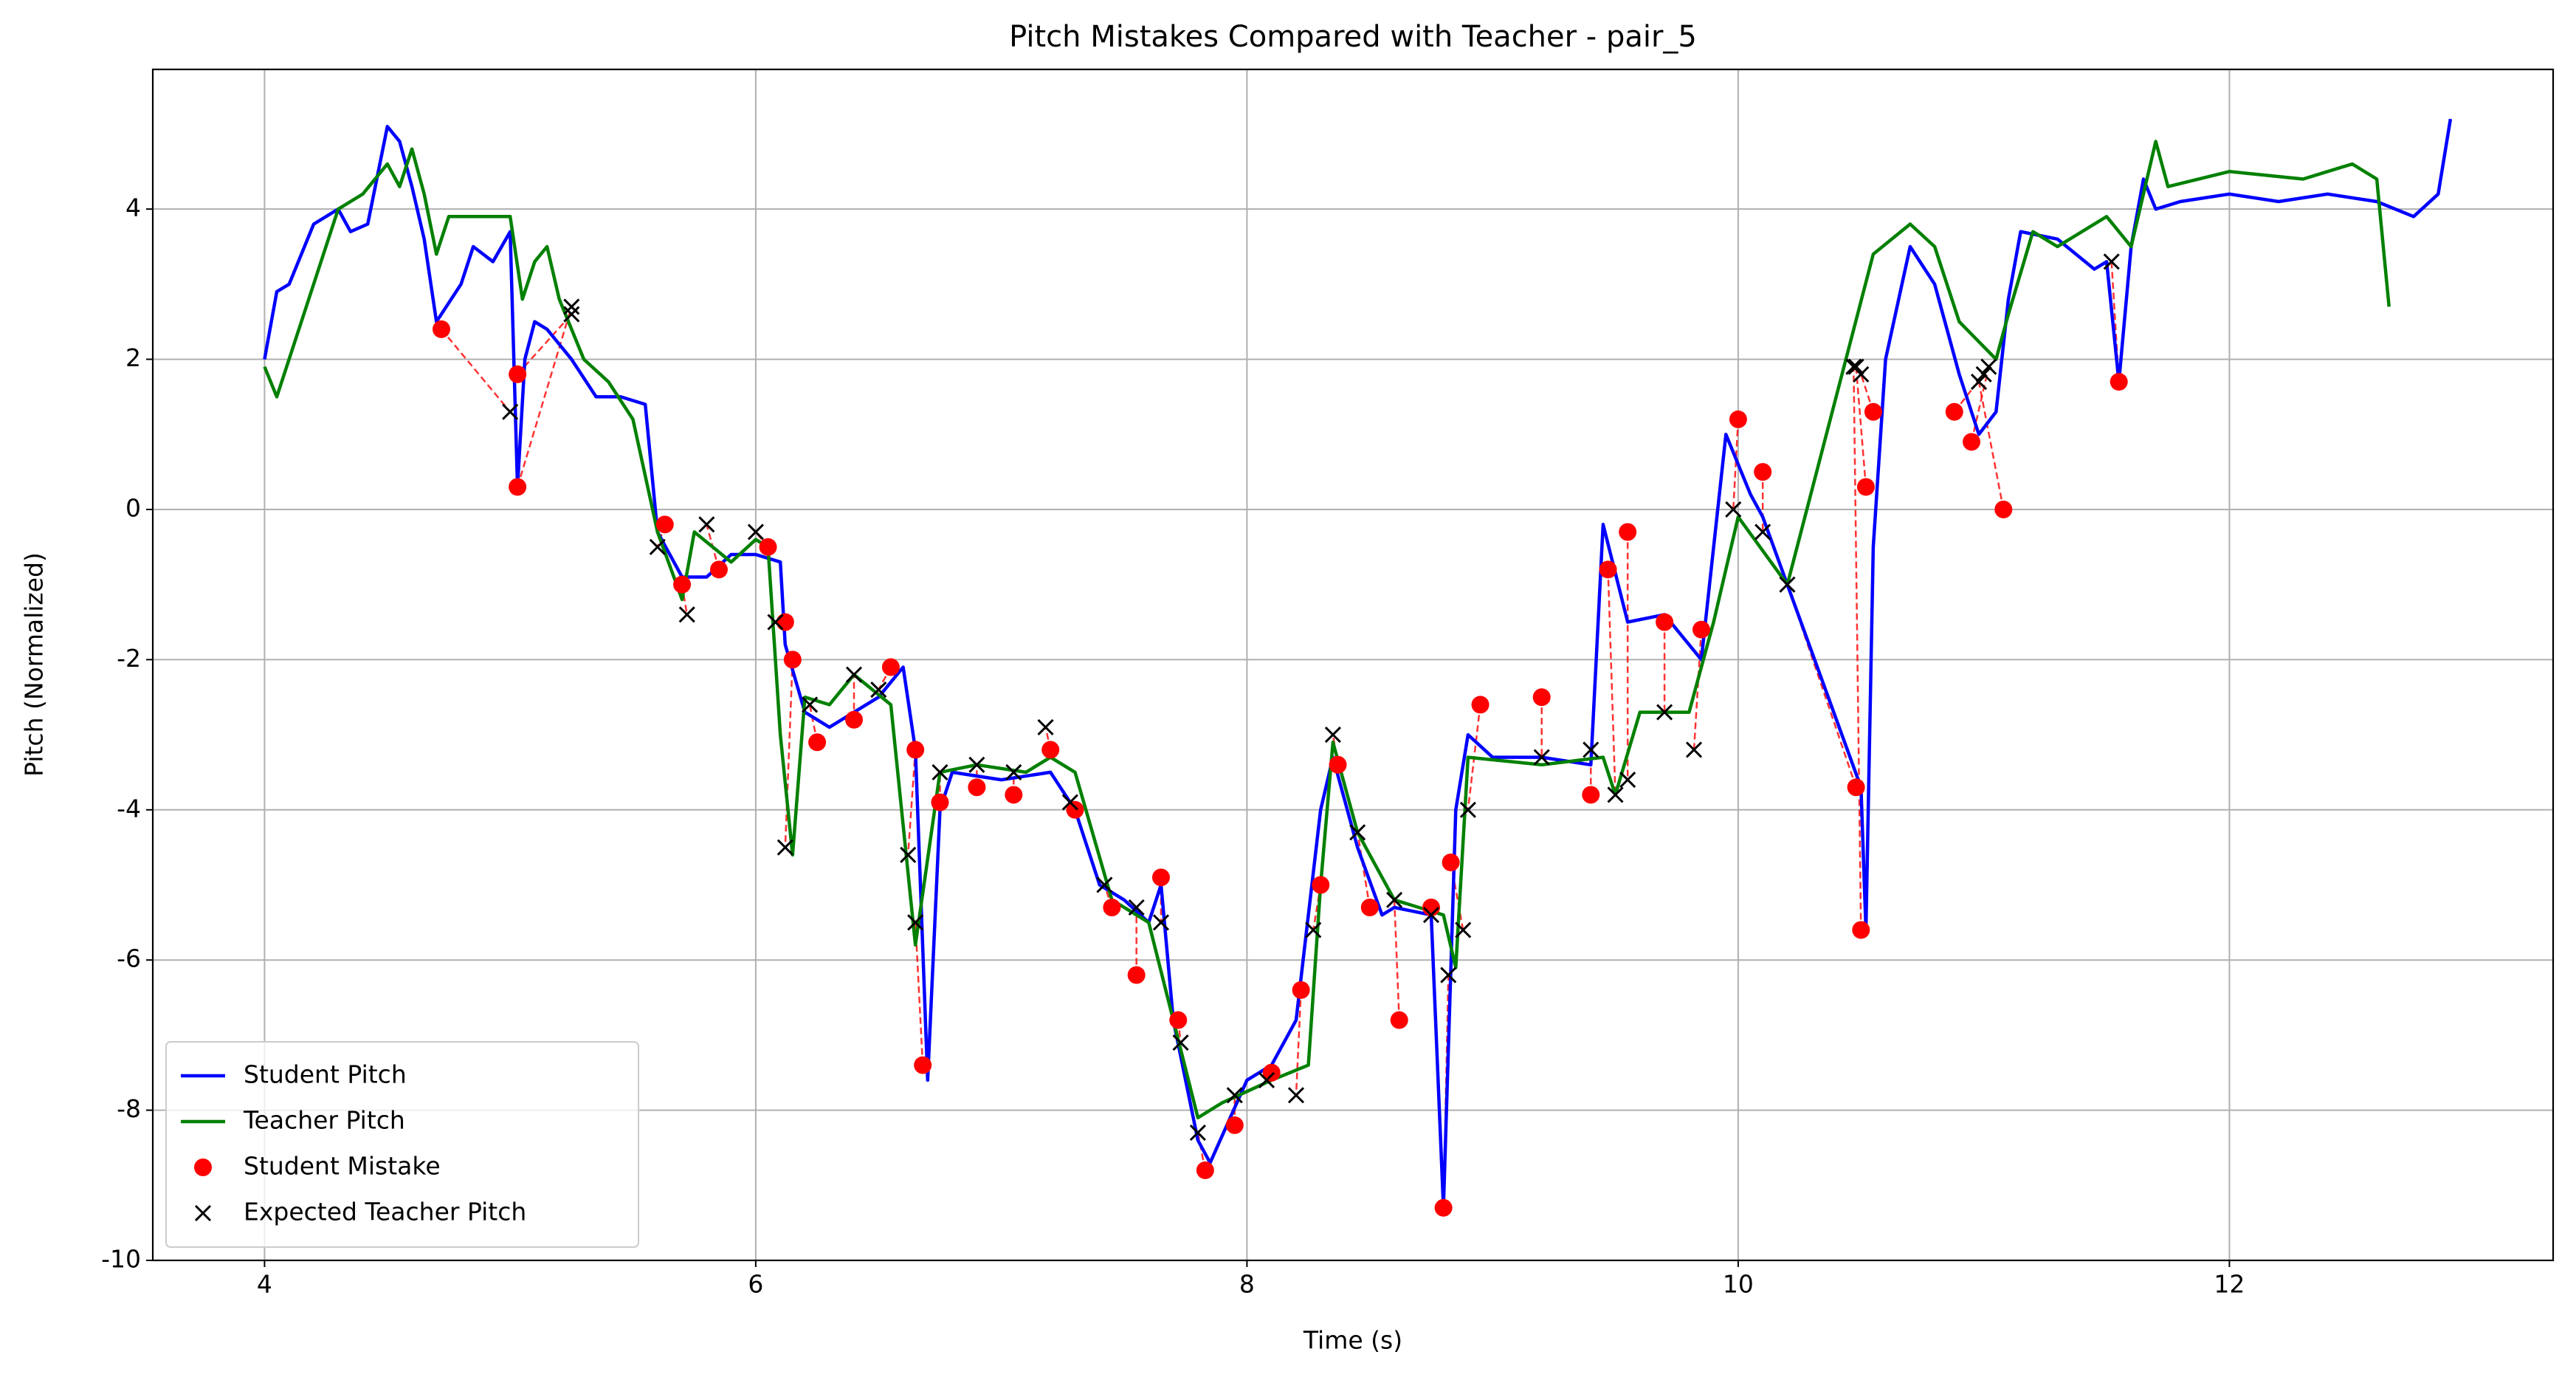 This screenshot has height=1380, width=2576. Describe the element at coordinates (121, 1259) in the screenshot. I see `y-tick-label: -10` at that location.